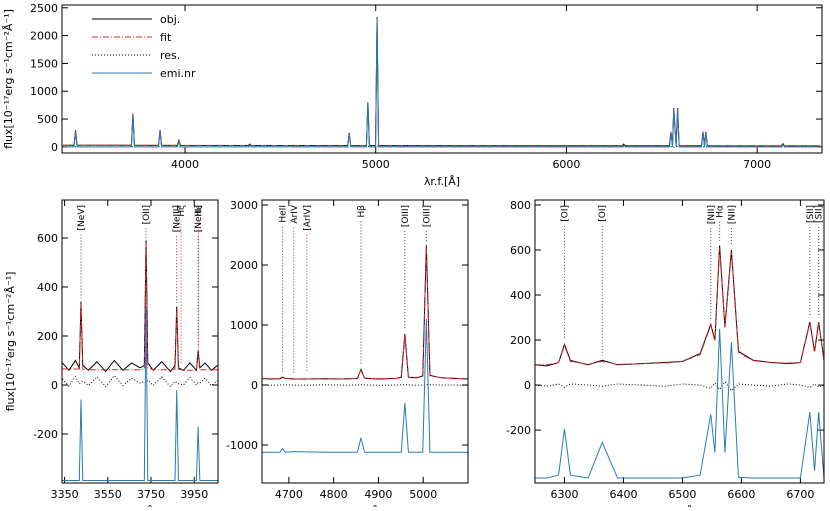  What do you see at coordinates (682, 494) in the screenshot?
I see `x-tick-label: 6500` at bounding box center [682, 494].